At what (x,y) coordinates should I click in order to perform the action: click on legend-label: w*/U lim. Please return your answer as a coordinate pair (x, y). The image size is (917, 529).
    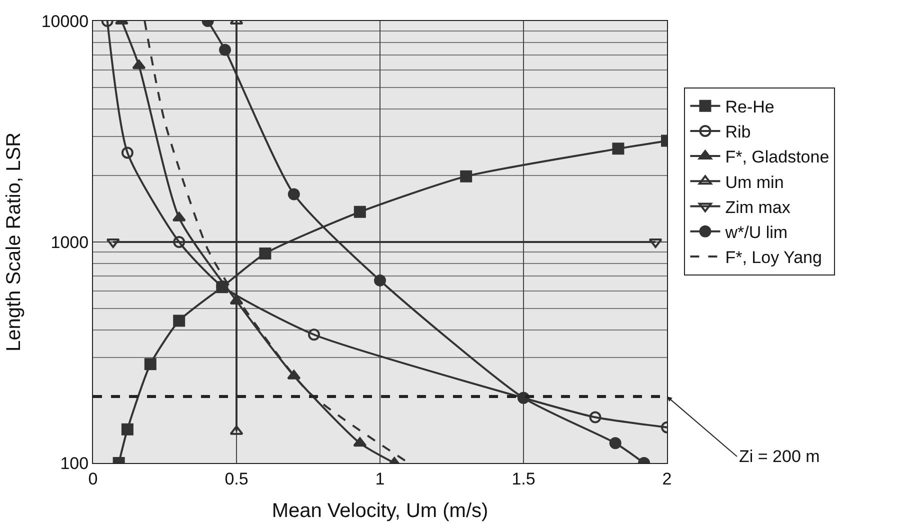
    Looking at the image, I should click on (756, 232).